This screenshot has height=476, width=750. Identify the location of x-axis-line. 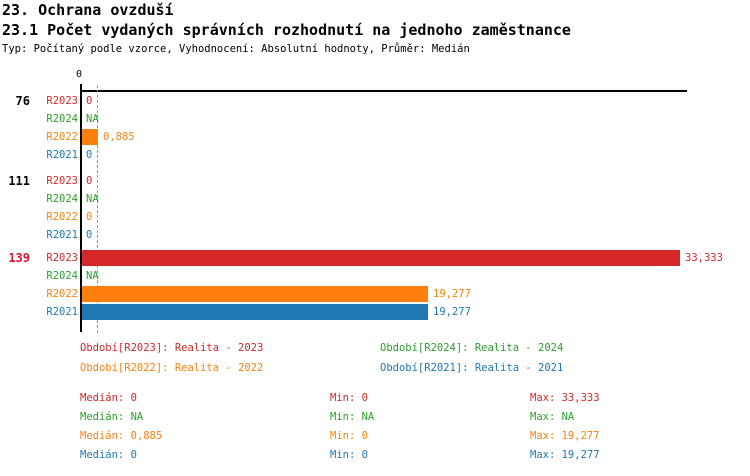
(383, 91).